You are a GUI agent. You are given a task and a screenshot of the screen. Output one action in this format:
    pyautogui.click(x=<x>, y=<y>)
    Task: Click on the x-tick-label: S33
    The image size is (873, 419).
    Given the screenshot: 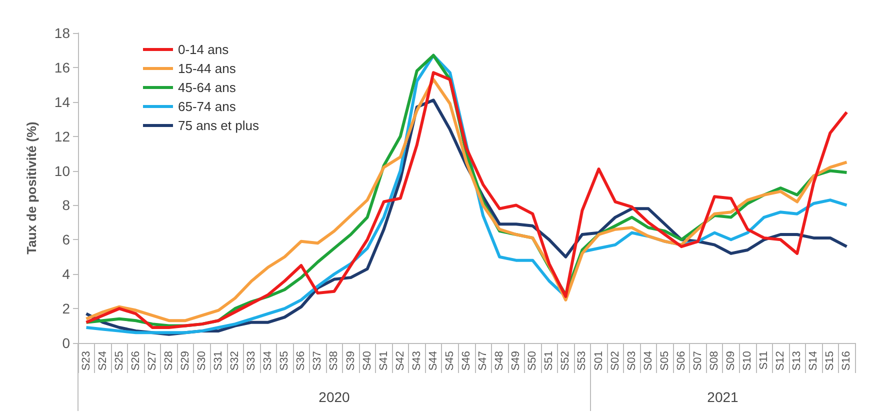 What is the action you would take?
    pyautogui.click(x=252, y=361)
    